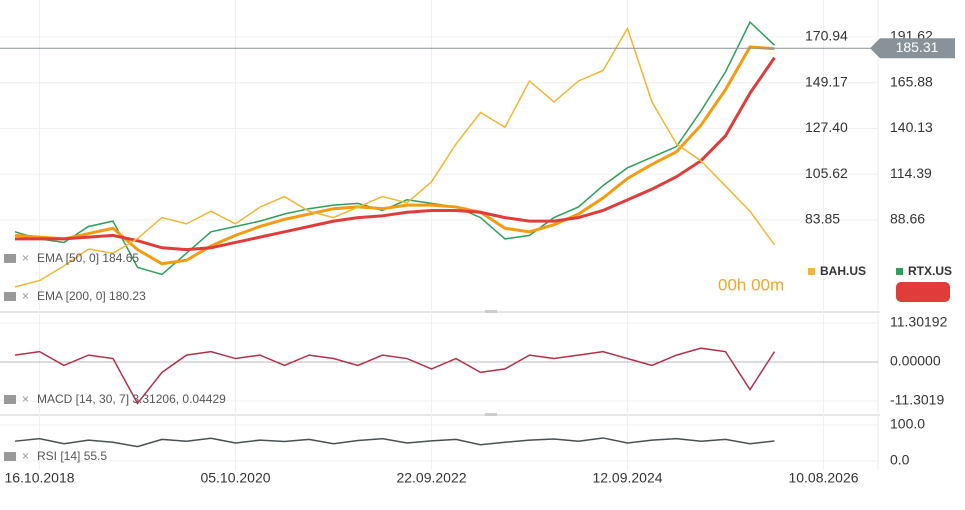  I want to click on price-tag-label: 185.31, so click(917, 47).